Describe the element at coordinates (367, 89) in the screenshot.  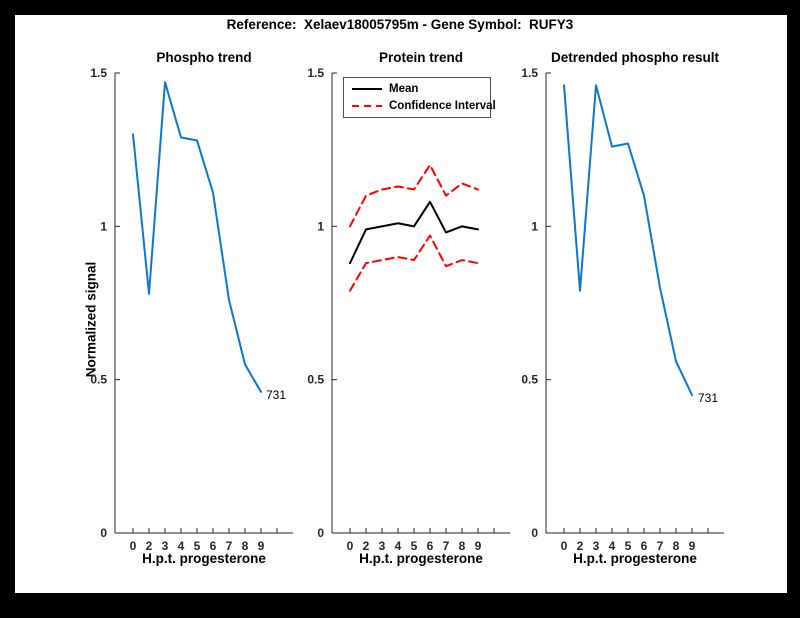
I see `mean-line-sample-icon` at that location.